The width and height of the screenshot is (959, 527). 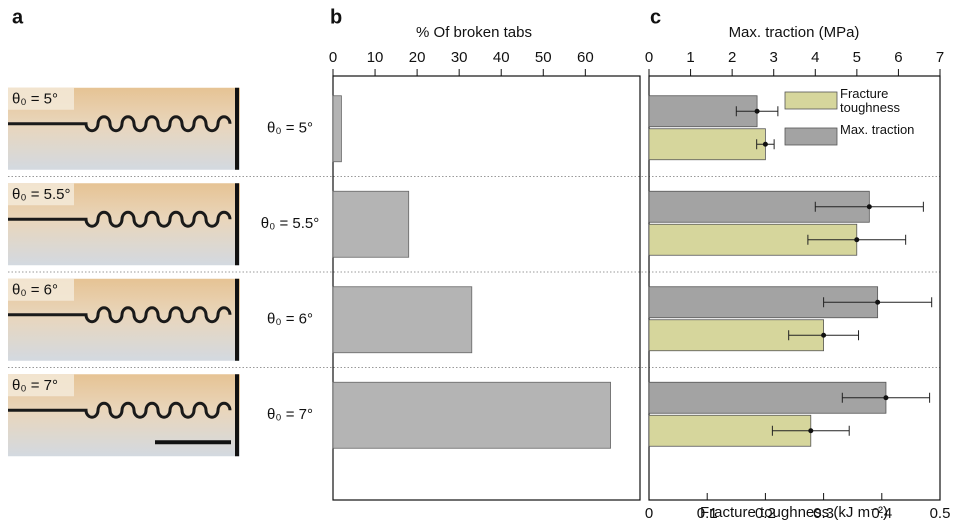 I want to click on x-tick-label: 0.2, so click(x=765, y=513).